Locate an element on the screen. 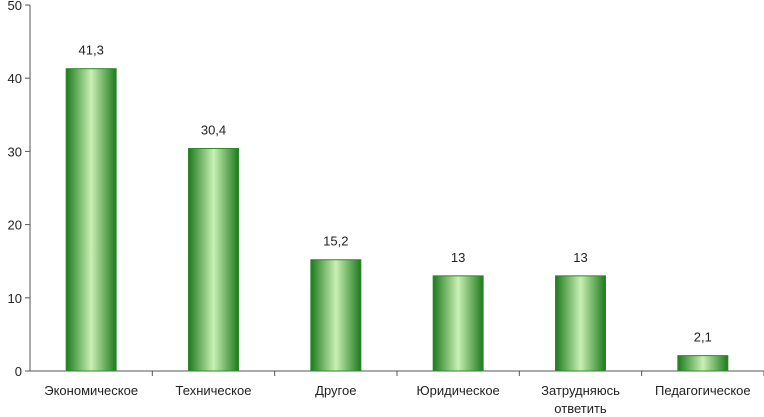 The width and height of the screenshot is (764, 417). data-label: 41,3 is located at coordinates (91, 50).